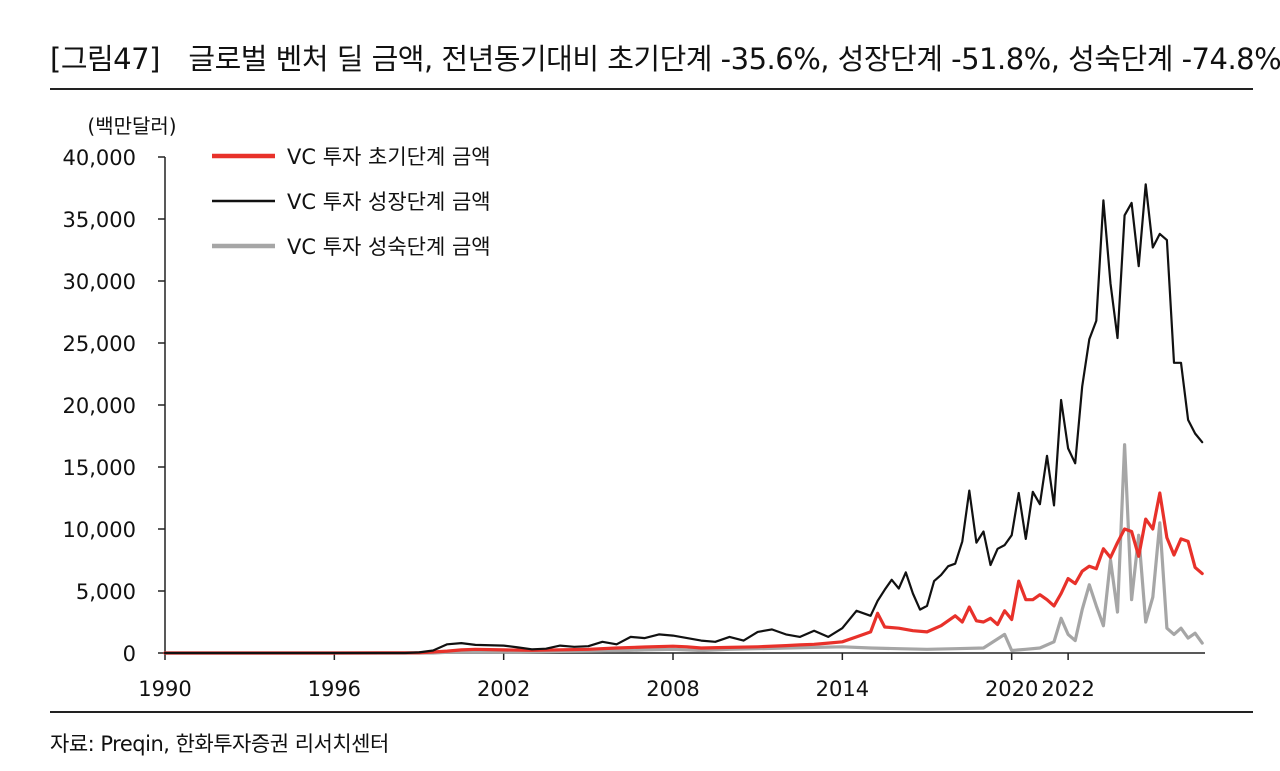 The image size is (1280, 771). I want to click on y-tick-label: 20,000, so click(99, 406).